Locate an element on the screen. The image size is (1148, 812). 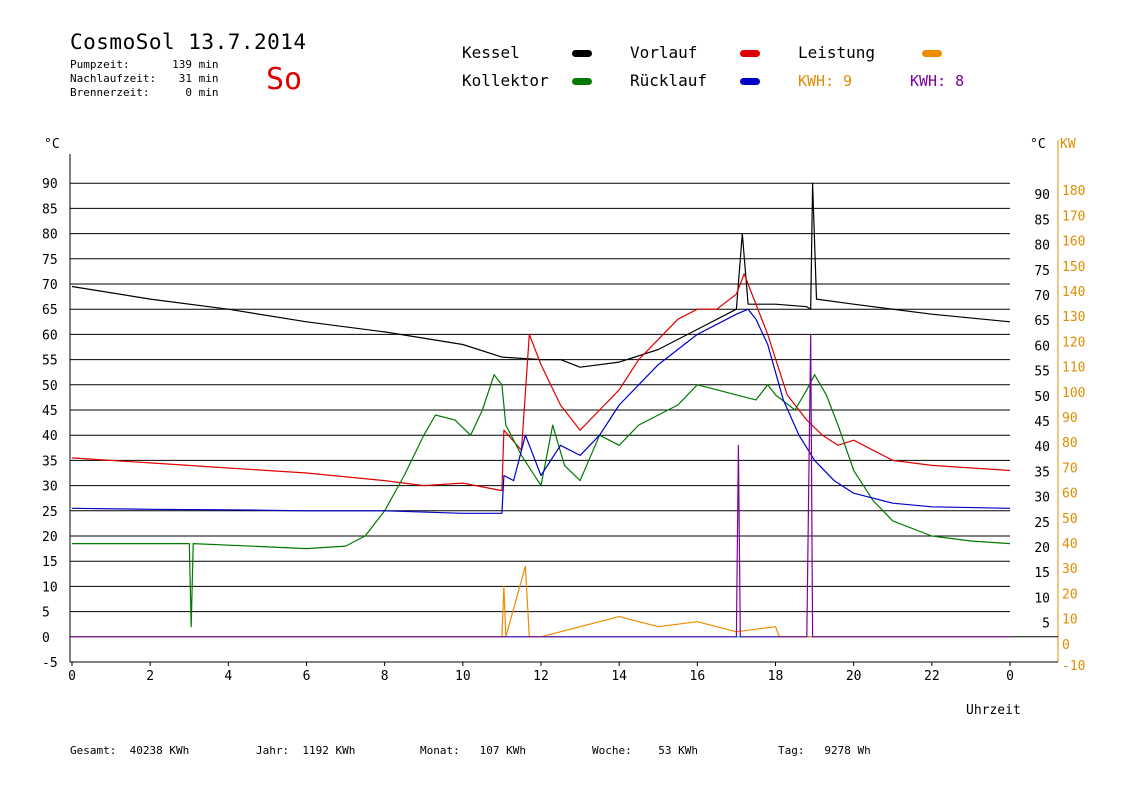
y-tick-left: 75 is located at coordinates (50, 260).